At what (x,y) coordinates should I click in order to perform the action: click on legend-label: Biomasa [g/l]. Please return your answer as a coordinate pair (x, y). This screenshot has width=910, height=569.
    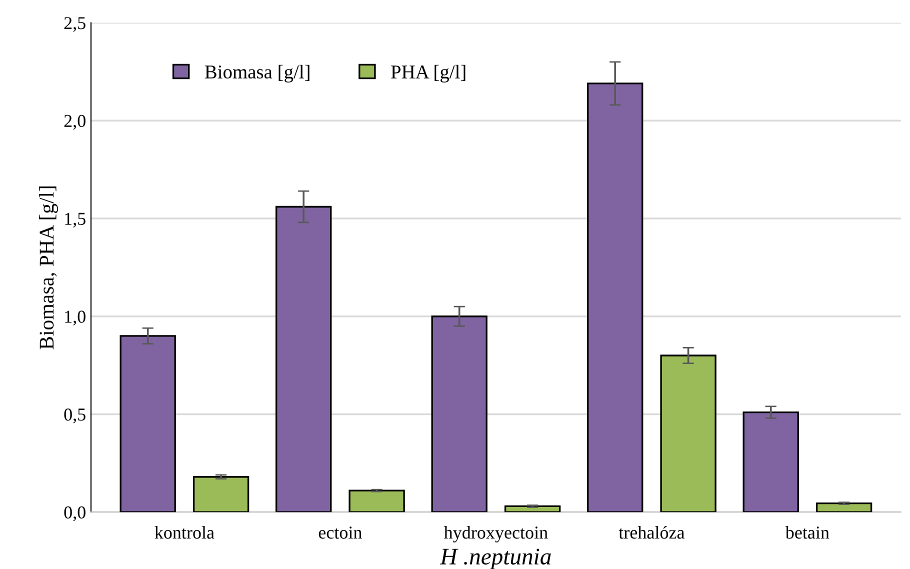
    Looking at the image, I should click on (257, 73).